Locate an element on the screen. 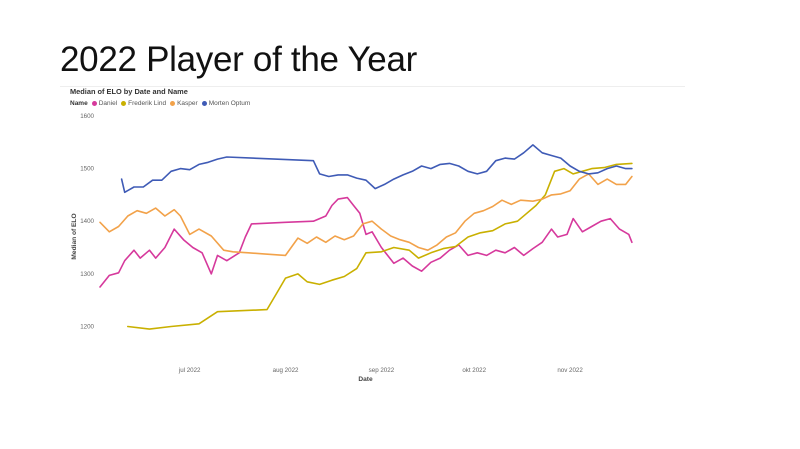 The width and height of the screenshot is (800, 449). legend-item-daniel: Daniel is located at coordinates (104, 103).